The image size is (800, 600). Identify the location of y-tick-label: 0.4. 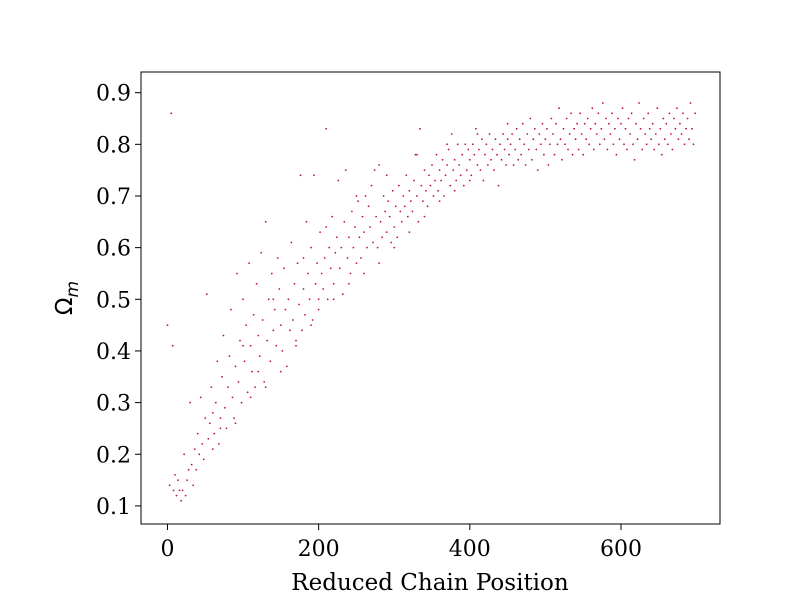
(113, 352).